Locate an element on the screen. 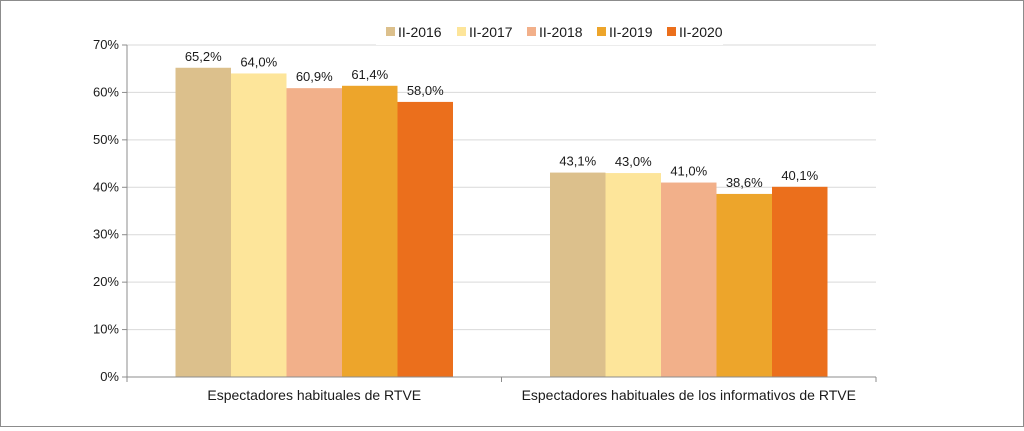  y-tick-label: 70% is located at coordinates (106, 44).